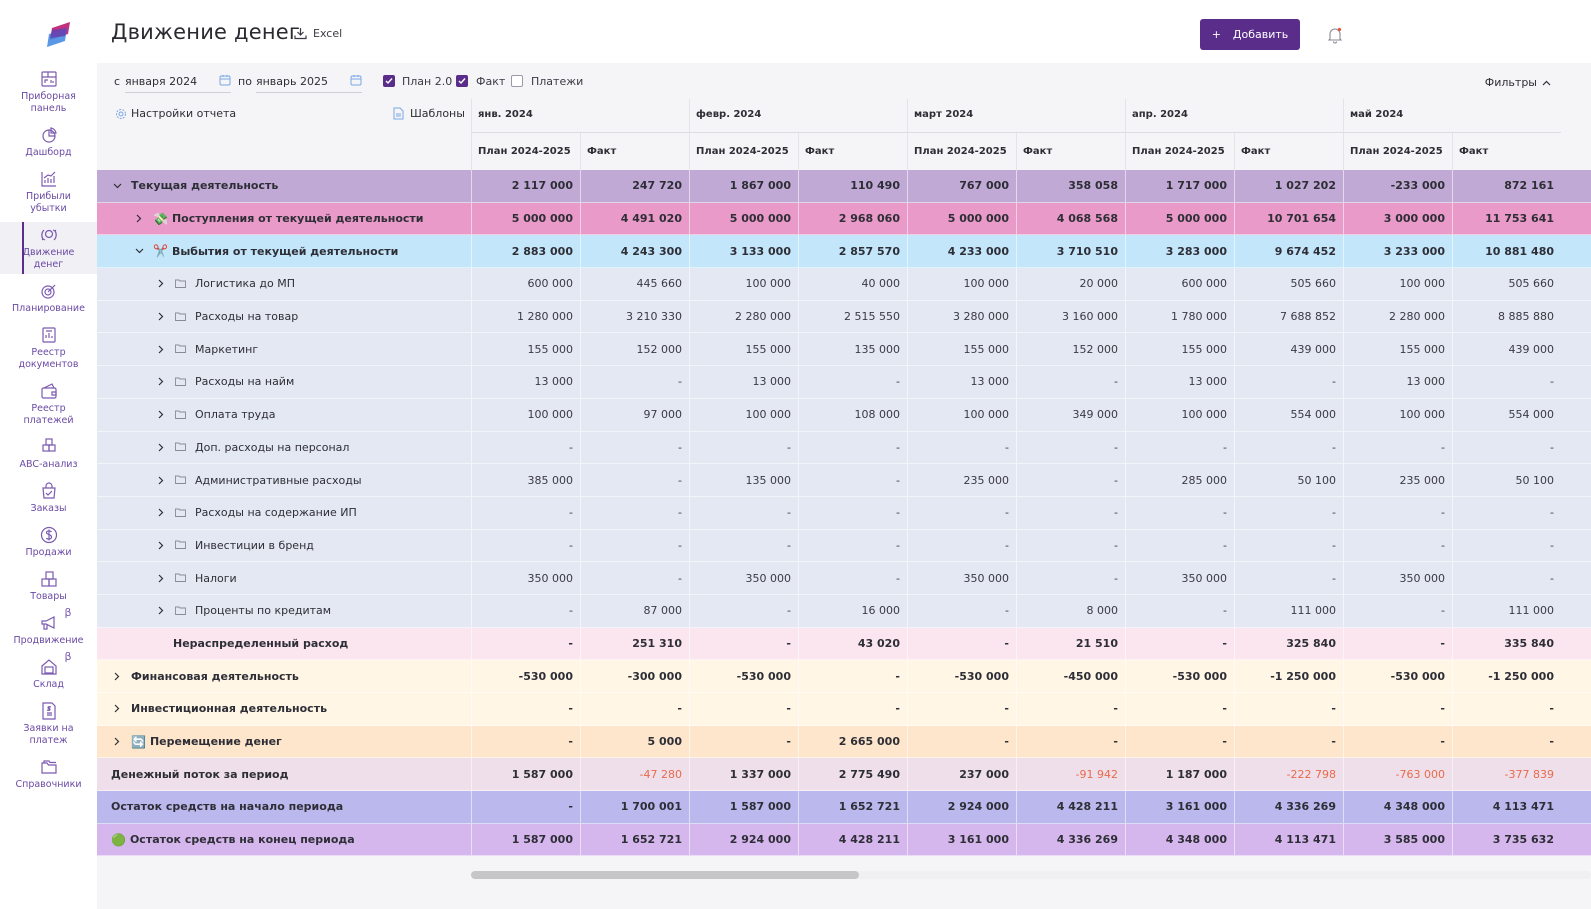 Image resolution: width=1591 pixels, height=909 pixels. Describe the element at coordinates (318, 33) in the screenshot. I see `export-excel-button: Excel` at that location.